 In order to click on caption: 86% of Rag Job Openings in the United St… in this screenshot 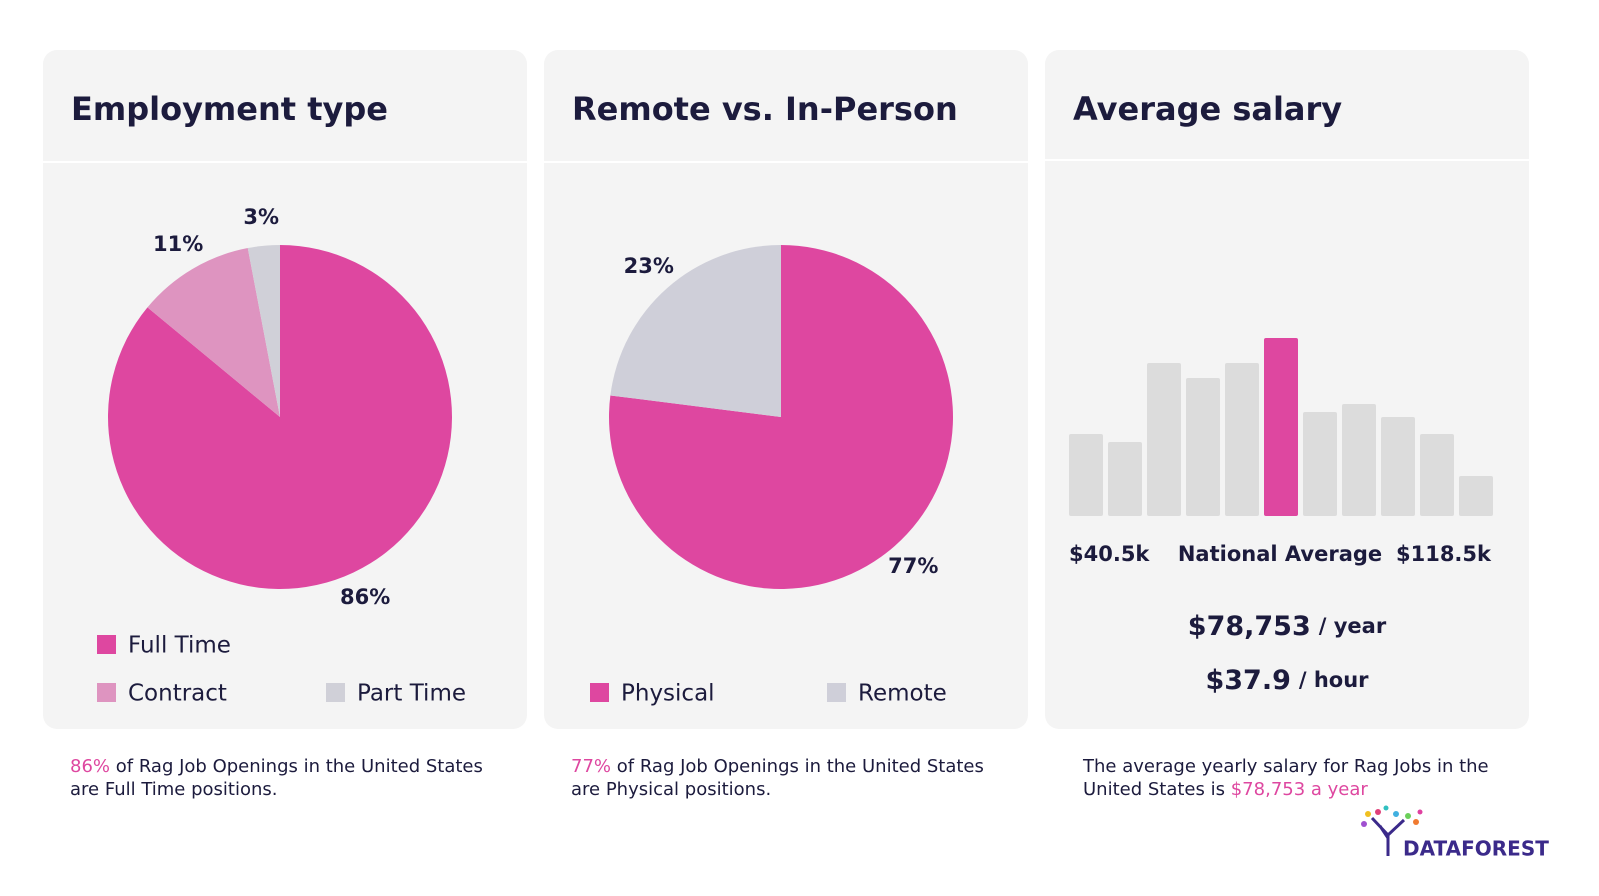, I will do `click(290, 778)`.